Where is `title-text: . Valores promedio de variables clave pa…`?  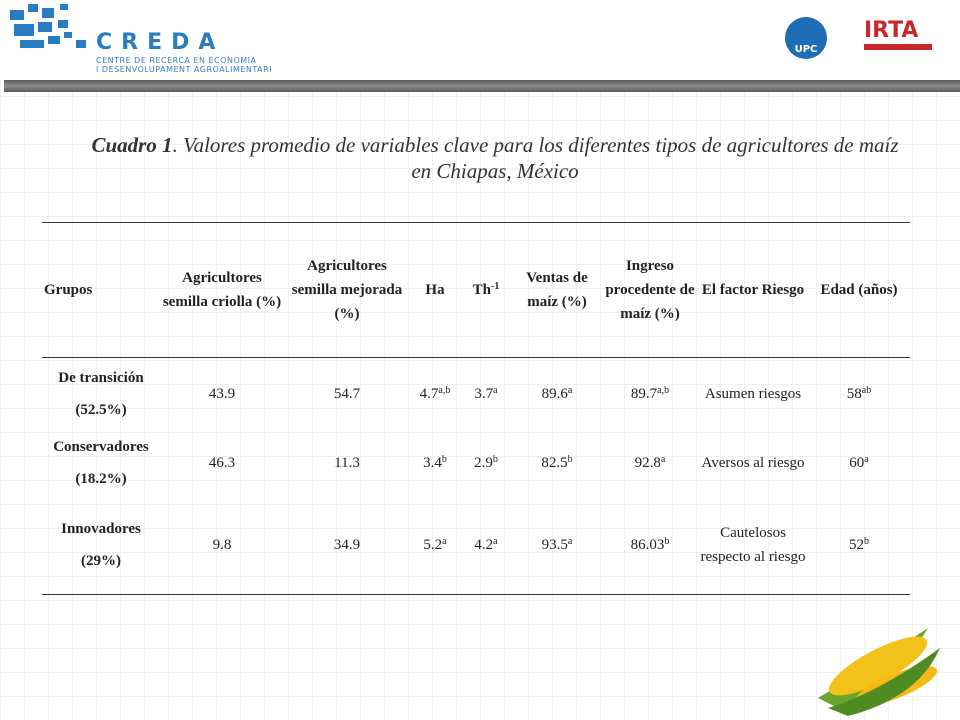
title-text: . Valores promedio de variables clave pa… is located at coordinates (535, 158).